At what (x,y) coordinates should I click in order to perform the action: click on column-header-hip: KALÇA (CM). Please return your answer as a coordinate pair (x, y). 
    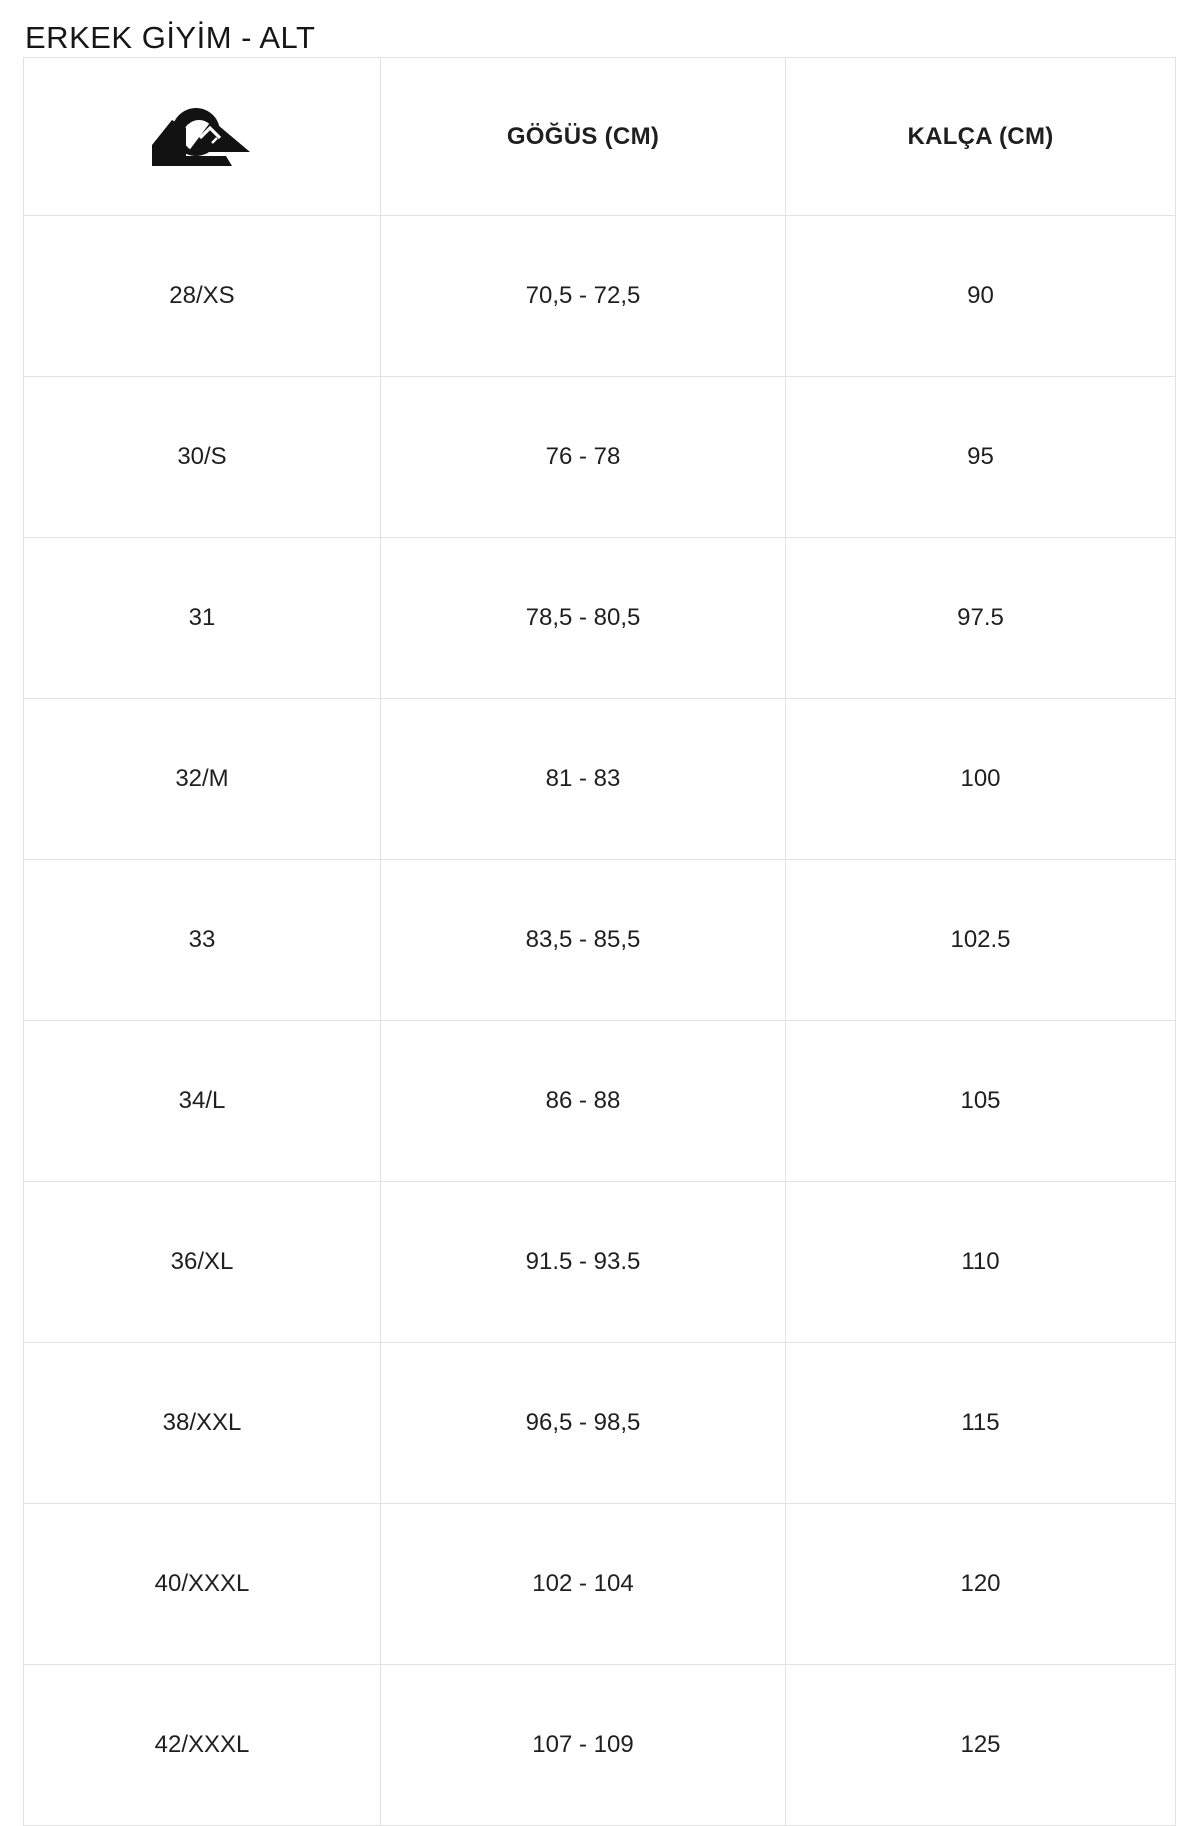
    Looking at the image, I should click on (980, 136).